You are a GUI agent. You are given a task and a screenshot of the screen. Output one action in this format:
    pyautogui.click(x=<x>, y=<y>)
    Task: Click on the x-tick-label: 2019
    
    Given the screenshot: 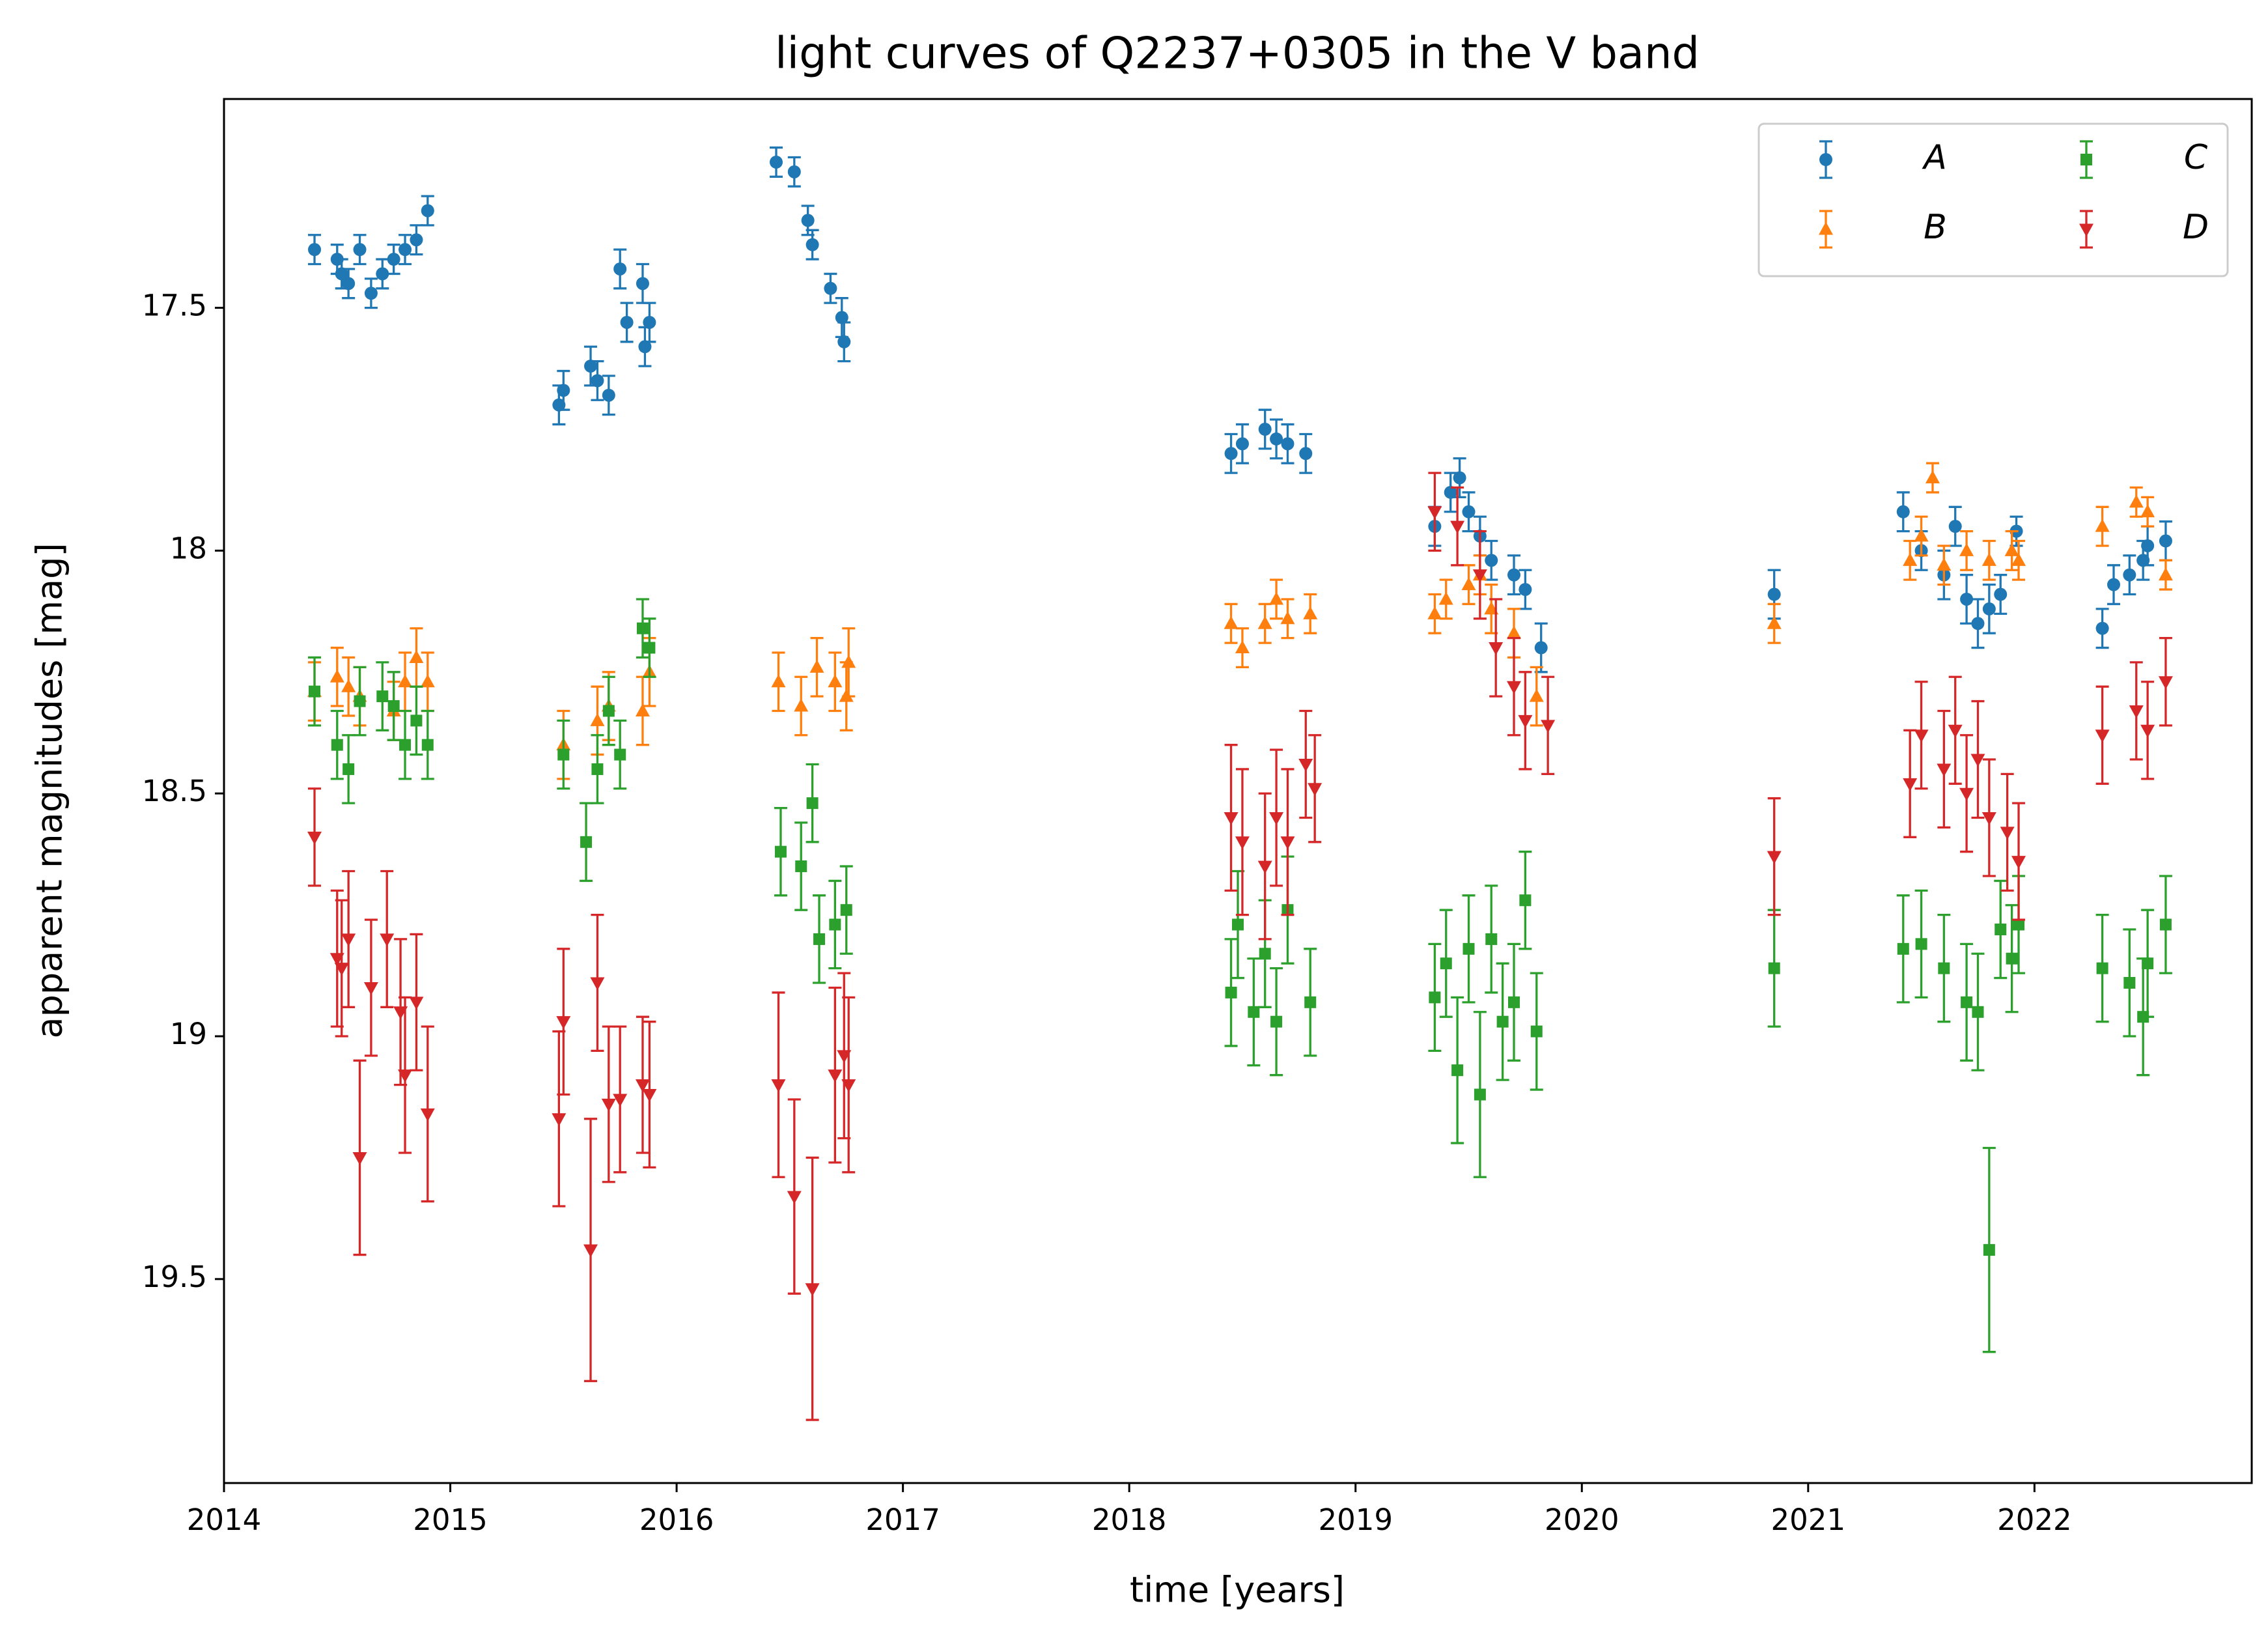 What is the action you would take?
    pyautogui.click(x=1355, y=1520)
    